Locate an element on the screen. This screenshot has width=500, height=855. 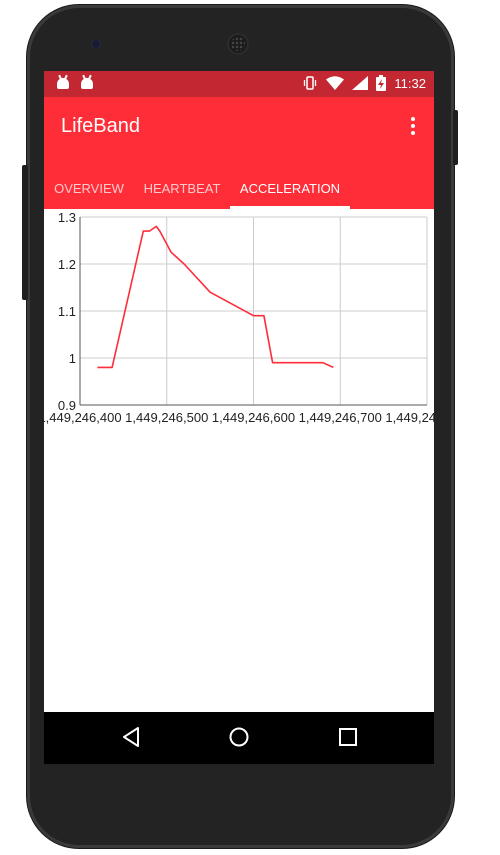
signal-icon is located at coordinates (360, 83).